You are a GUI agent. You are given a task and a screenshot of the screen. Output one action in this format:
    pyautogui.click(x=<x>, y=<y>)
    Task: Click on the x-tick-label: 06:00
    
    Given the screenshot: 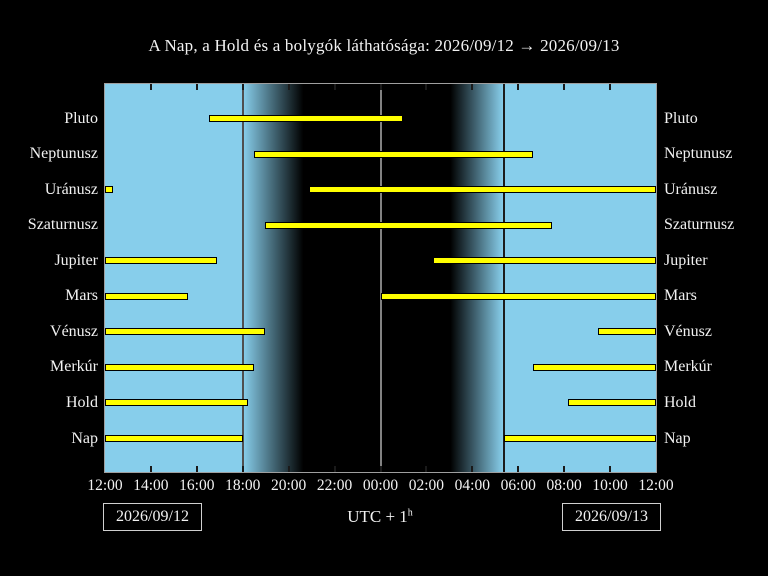 What is the action you would take?
    pyautogui.click(x=518, y=485)
    